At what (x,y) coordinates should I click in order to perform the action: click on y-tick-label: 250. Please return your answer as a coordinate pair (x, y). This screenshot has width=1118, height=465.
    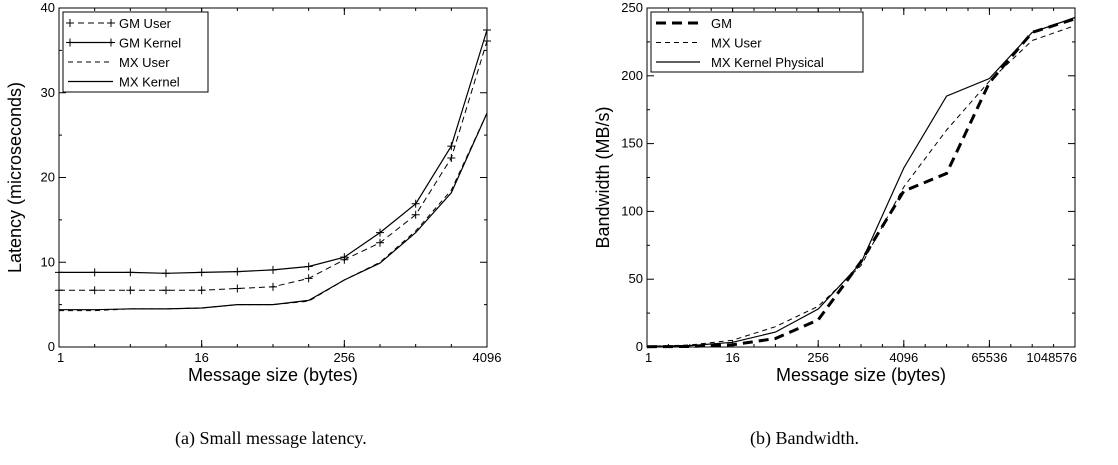
    Looking at the image, I should click on (632, 7).